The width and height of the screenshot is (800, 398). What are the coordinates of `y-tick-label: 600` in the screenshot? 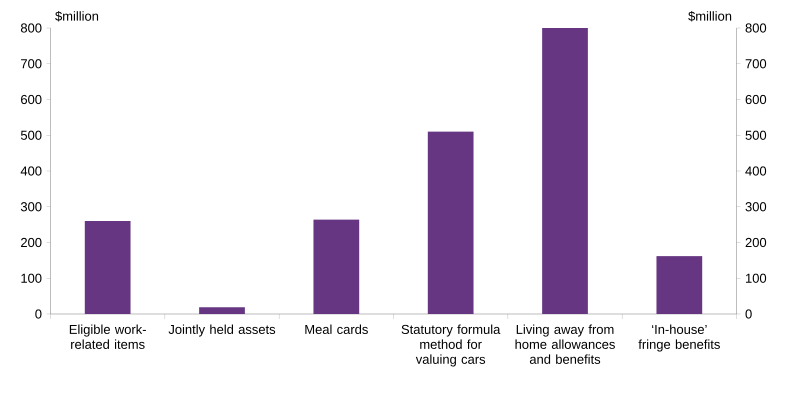 It's located at (31, 99).